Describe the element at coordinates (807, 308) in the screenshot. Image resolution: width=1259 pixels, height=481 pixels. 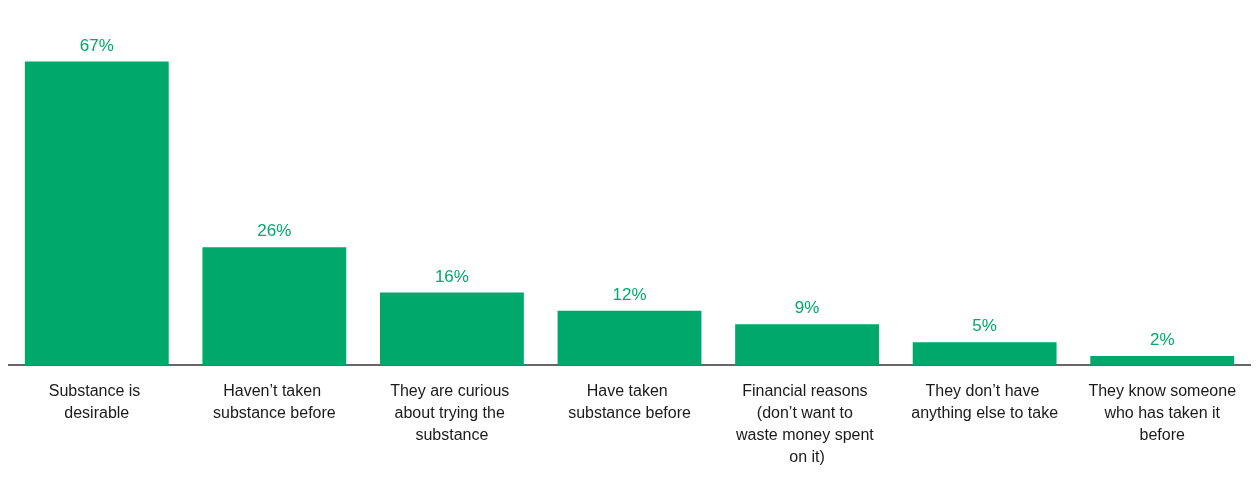
I see `data-label: 9%` at that location.